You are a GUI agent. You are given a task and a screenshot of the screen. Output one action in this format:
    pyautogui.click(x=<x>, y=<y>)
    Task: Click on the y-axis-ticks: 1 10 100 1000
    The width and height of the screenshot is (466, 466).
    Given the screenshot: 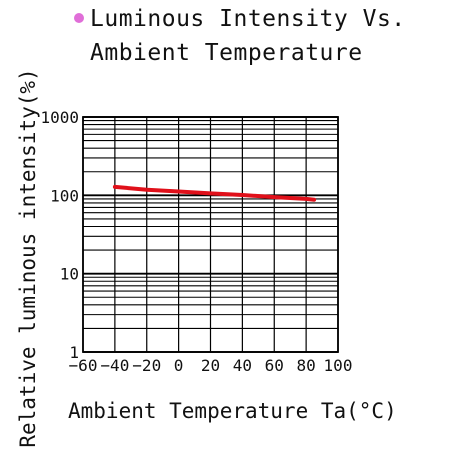 What is the action you would take?
    pyautogui.click(x=59, y=235)
    